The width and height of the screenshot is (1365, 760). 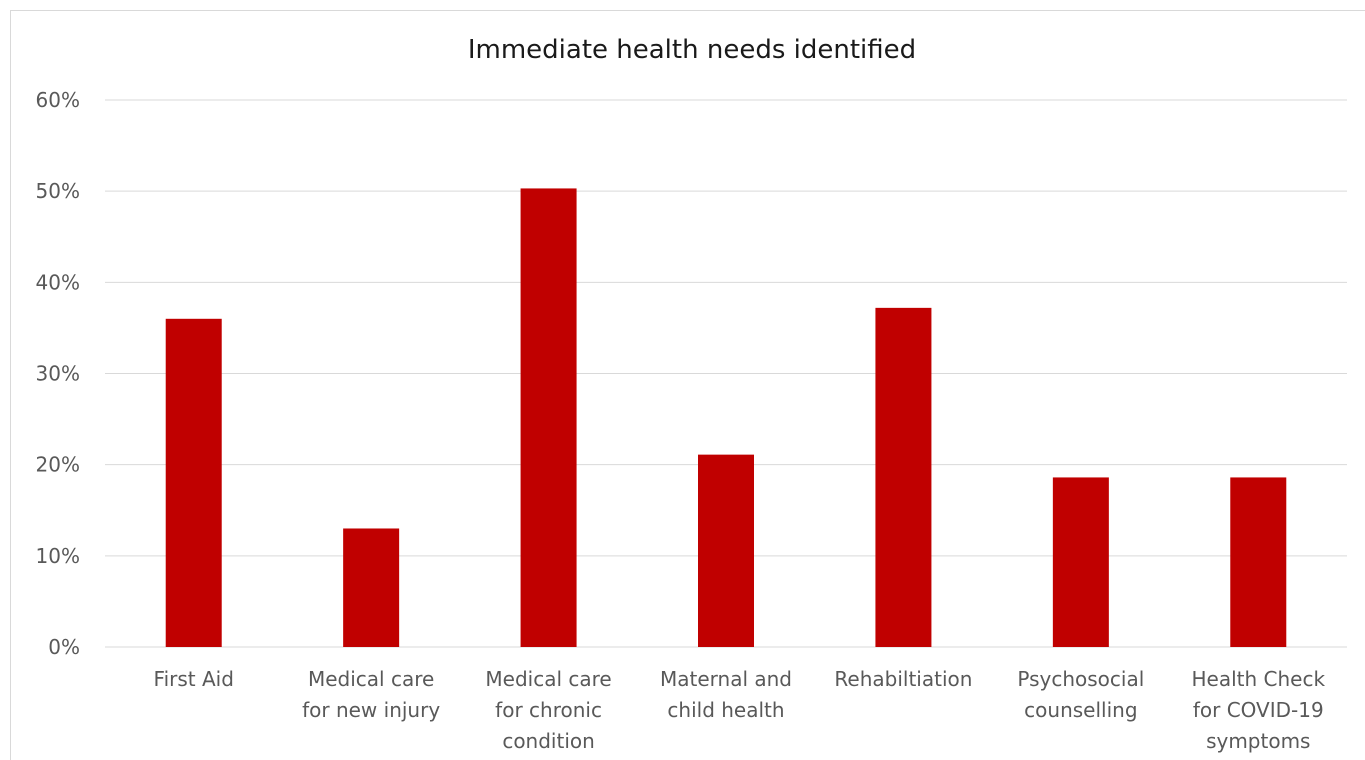 I want to click on x-category-label: Medical care for chronic condition, so click(x=548, y=710).